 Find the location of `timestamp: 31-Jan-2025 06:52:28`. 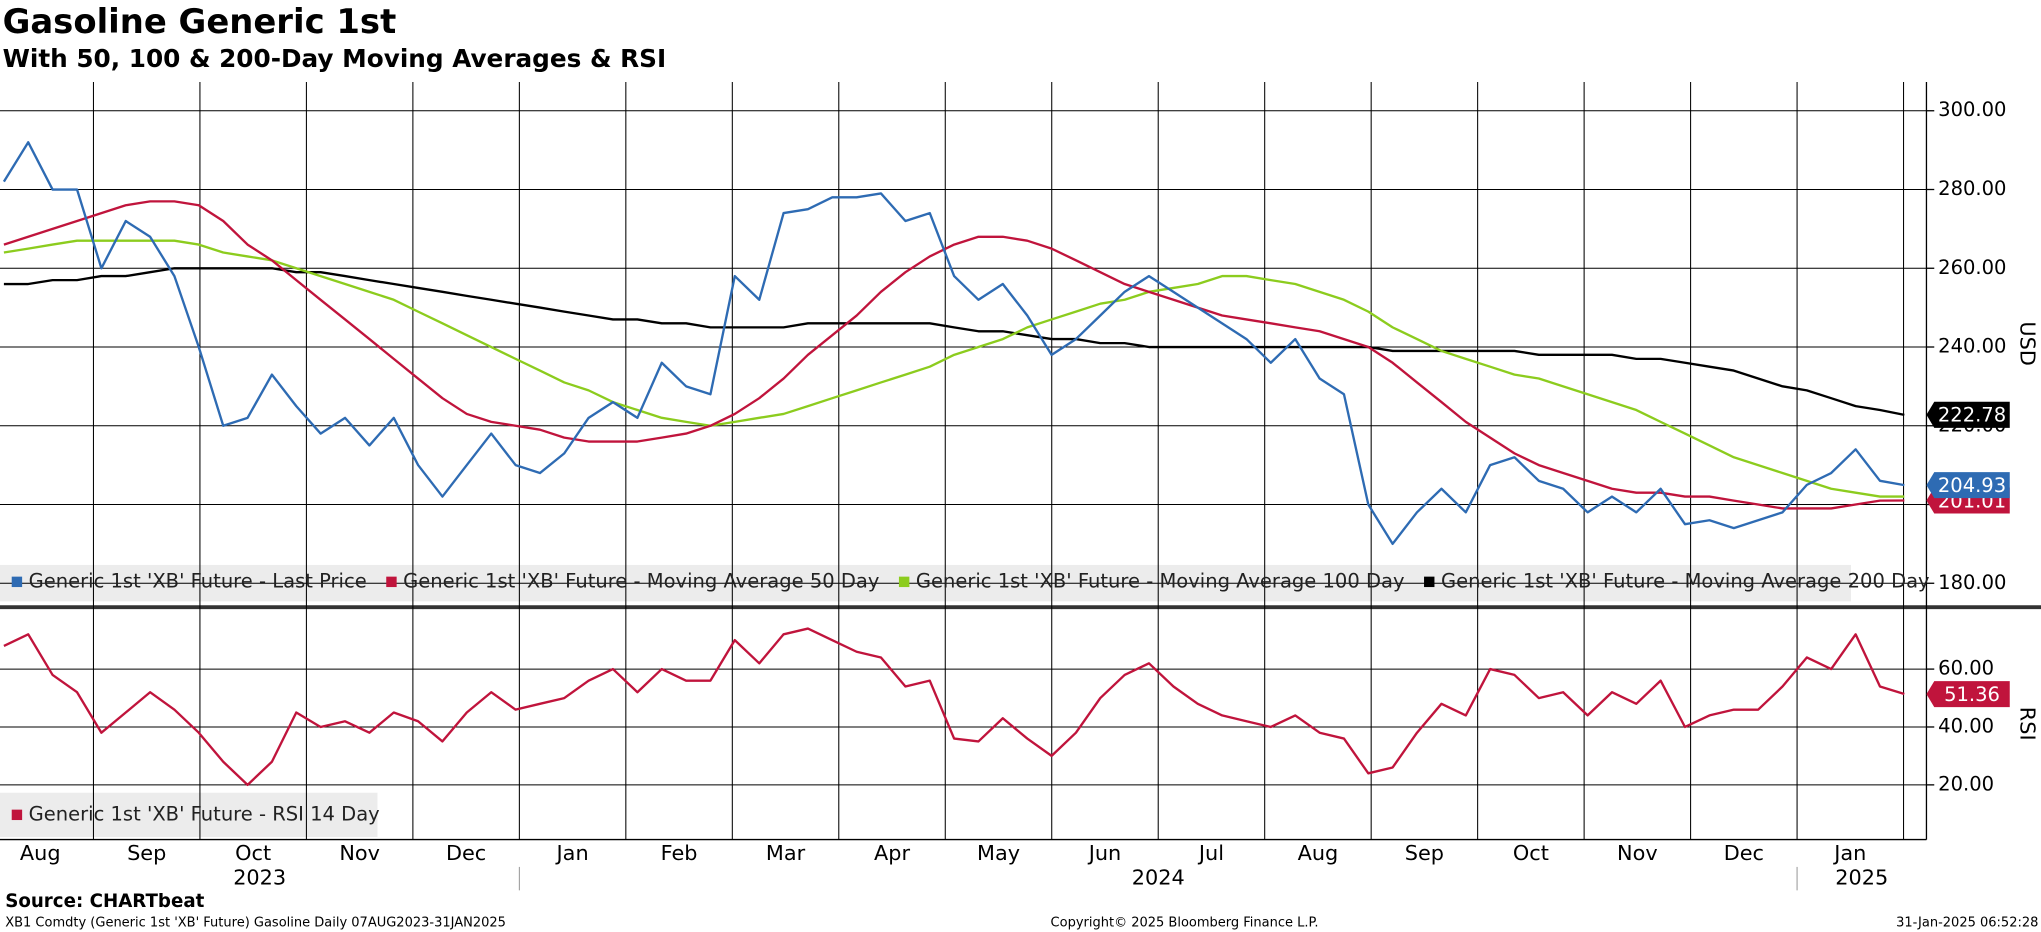

timestamp: 31-Jan-2025 06:52:28 is located at coordinates (1967, 922).